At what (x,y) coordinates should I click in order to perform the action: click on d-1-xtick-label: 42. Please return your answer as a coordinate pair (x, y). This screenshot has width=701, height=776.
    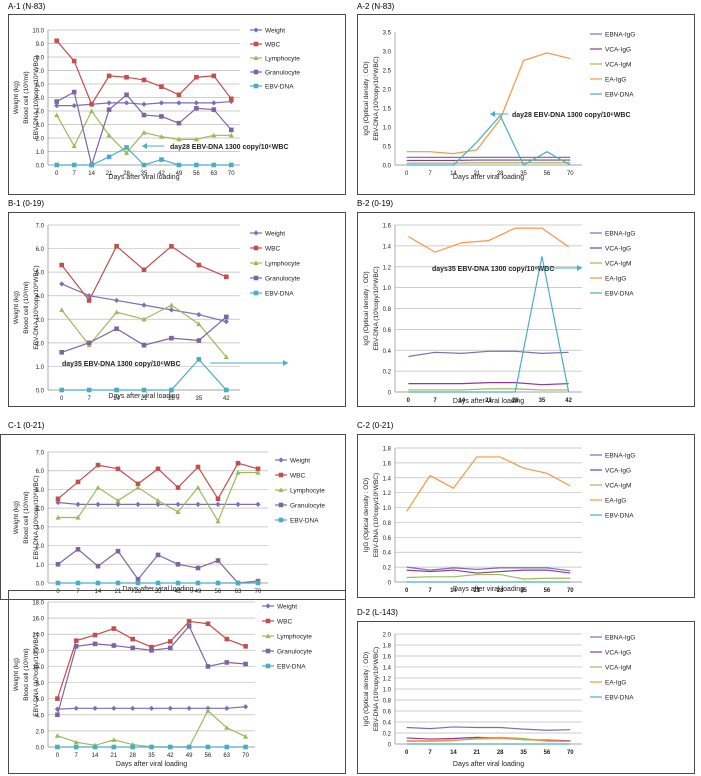
    Looking at the image, I should click on (170, 756).